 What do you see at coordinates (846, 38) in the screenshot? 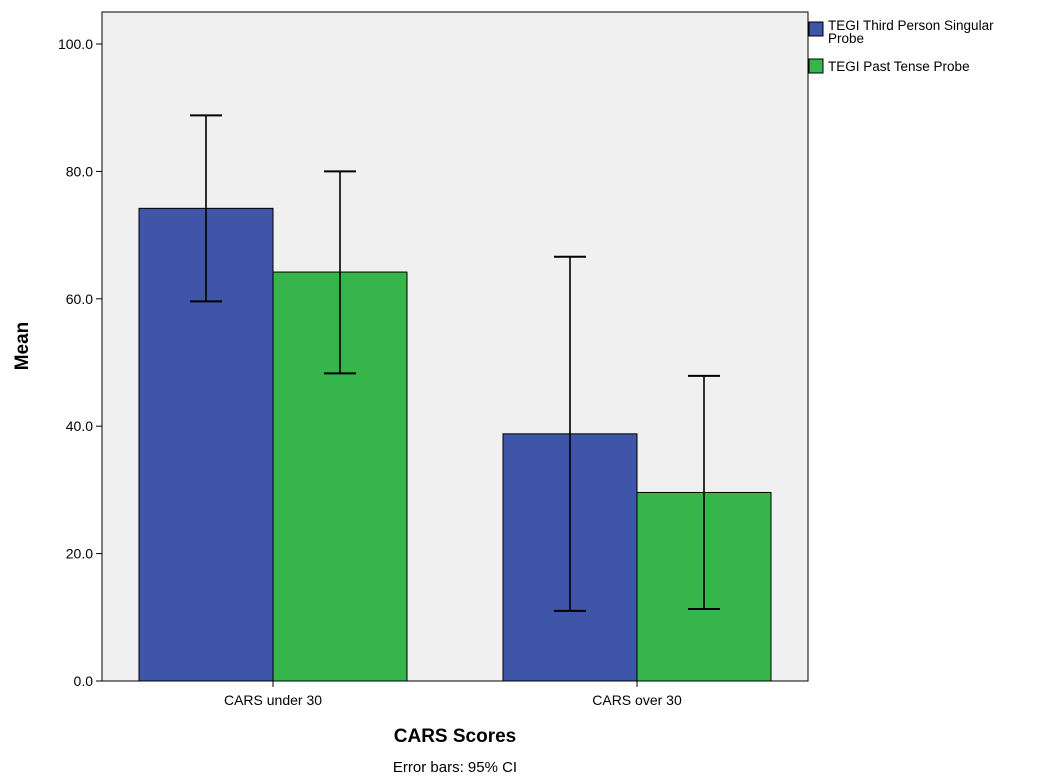
I see `legend-label-third-person-line2: Probe` at bounding box center [846, 38].